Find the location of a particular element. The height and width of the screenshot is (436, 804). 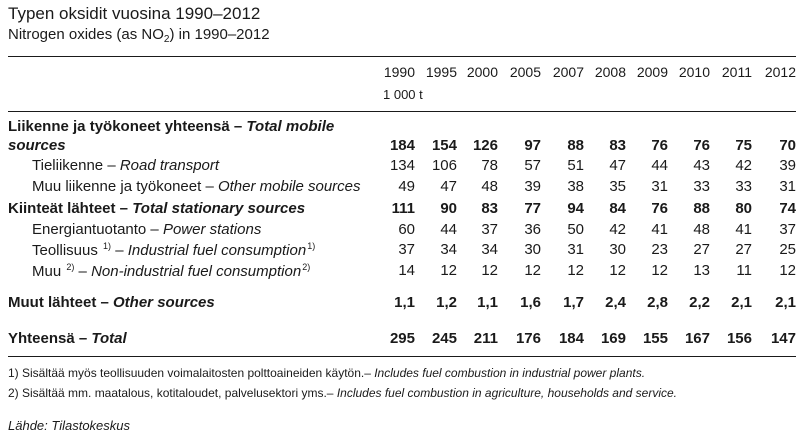

table-cell: 88 is located at coordinates (575, 145).